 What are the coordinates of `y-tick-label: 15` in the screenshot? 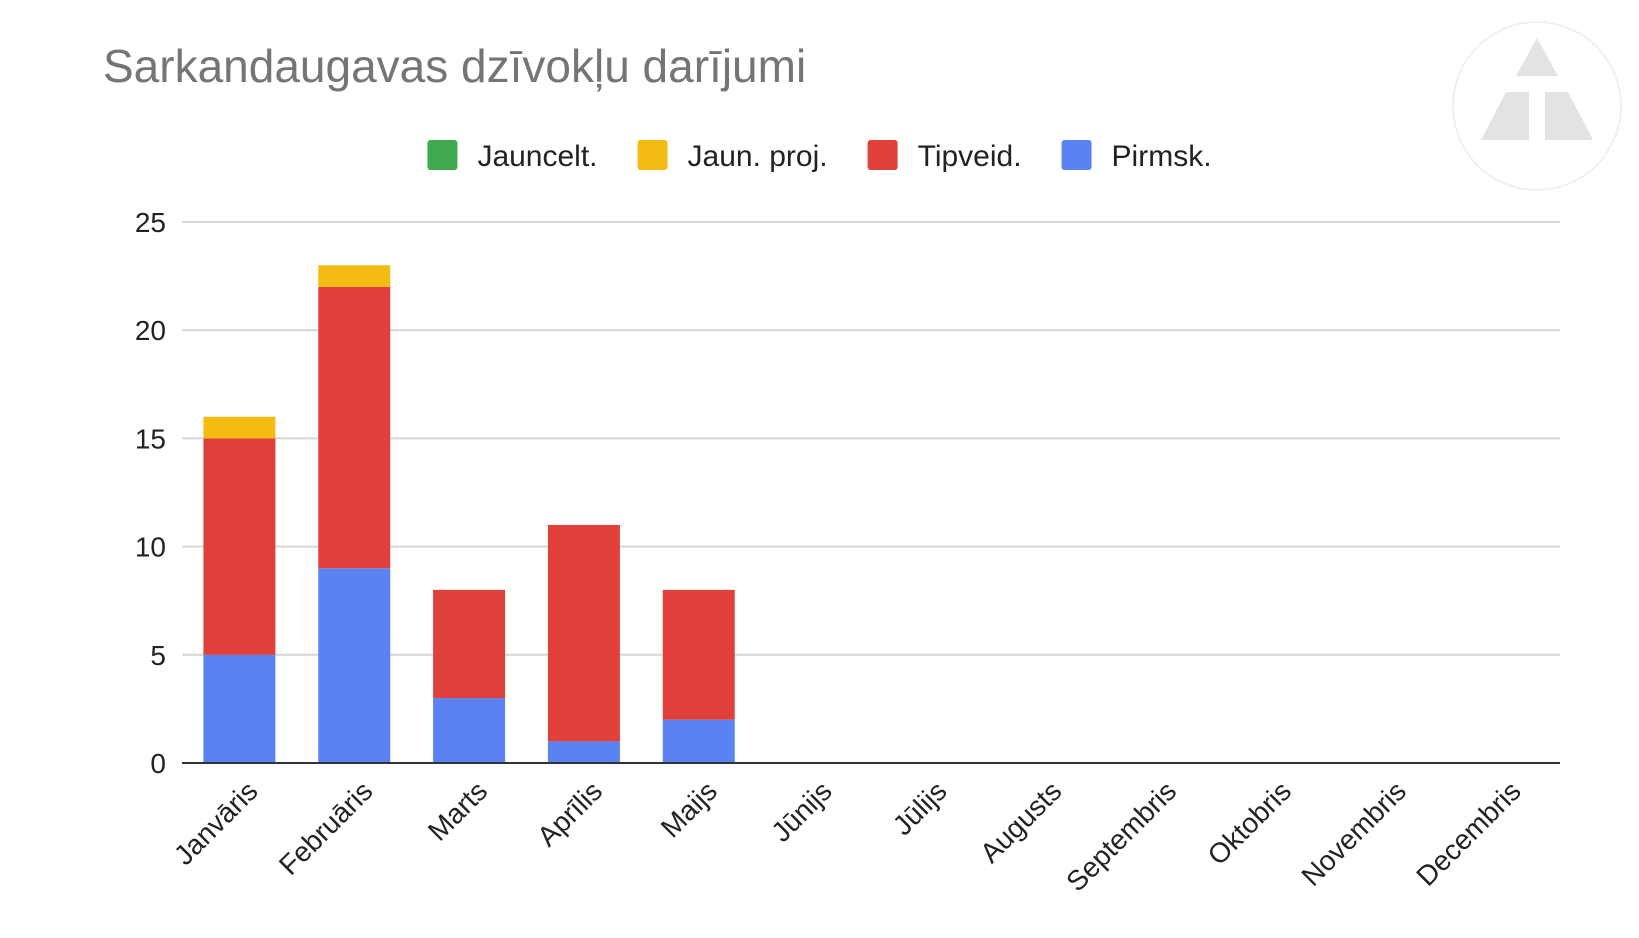 It's located at (150, 438).